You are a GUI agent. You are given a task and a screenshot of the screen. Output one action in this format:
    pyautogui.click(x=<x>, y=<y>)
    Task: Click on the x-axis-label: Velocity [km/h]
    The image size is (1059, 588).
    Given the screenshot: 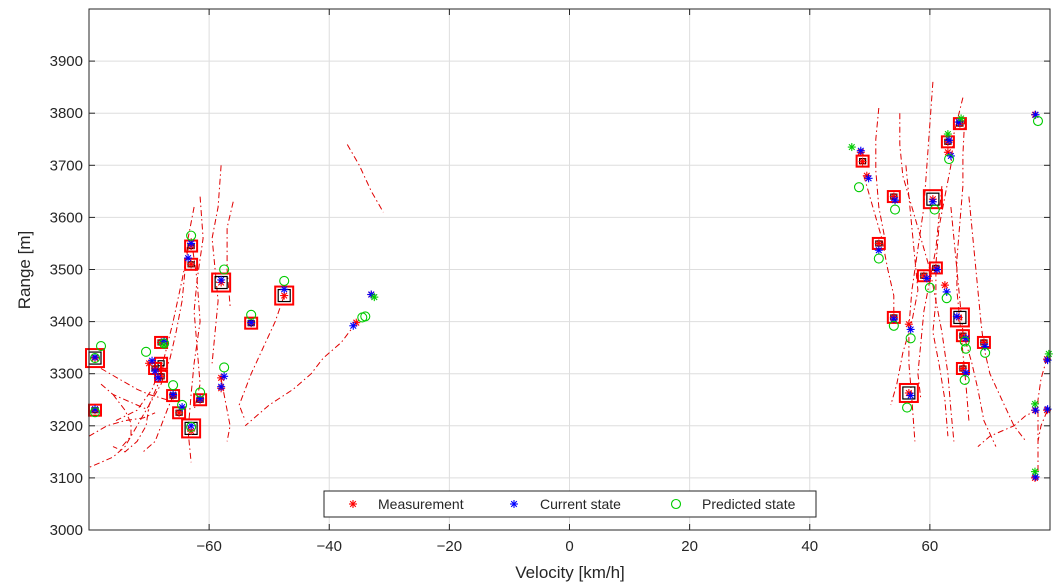 What is the action you would take?
    pyautogui.click(x=570, y=572)
    